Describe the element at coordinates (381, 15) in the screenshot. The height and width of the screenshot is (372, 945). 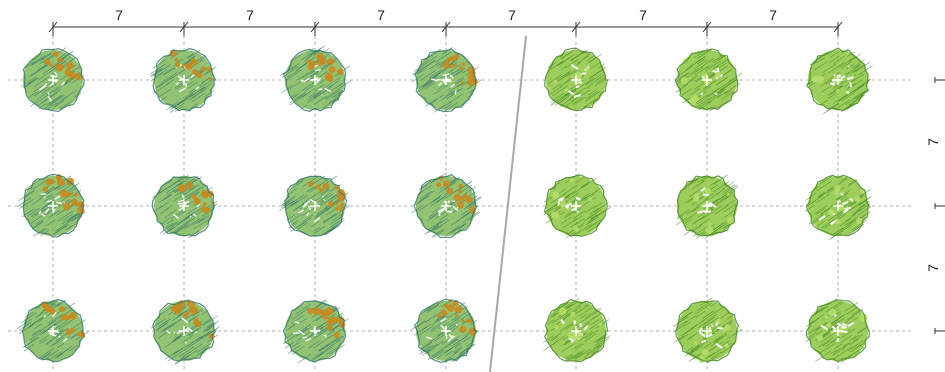
I see `top-dimension-label-3: 7` at that location.